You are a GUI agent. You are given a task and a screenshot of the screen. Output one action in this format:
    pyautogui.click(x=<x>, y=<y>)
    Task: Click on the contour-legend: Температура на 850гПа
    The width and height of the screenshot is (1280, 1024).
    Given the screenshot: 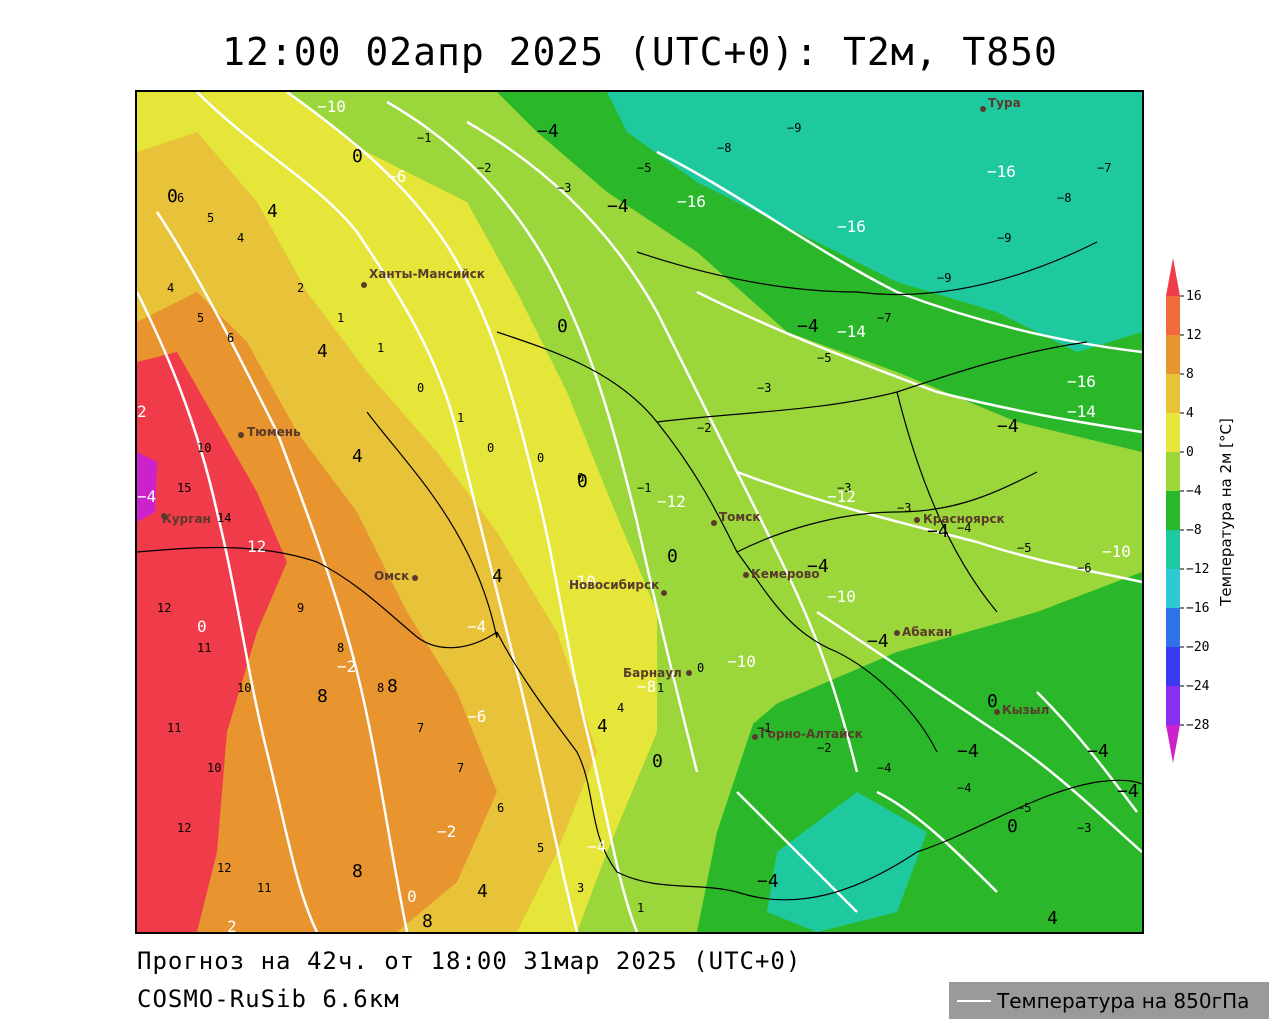 What is the action you would take?
    pyautogui.click(x=1109, y=1000)
    